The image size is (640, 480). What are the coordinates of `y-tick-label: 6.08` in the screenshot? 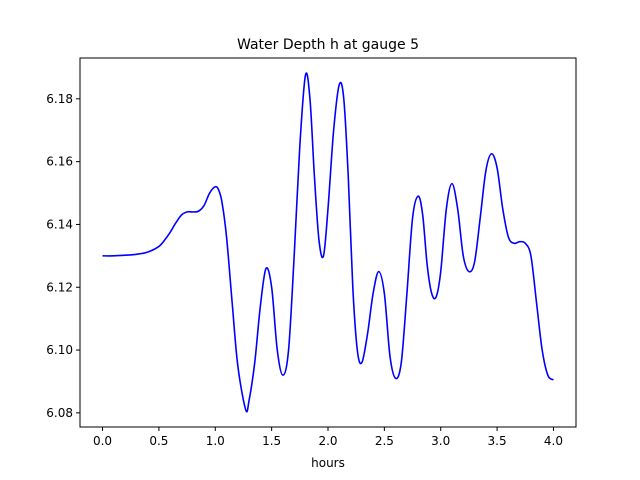 It's located at (59, 413).